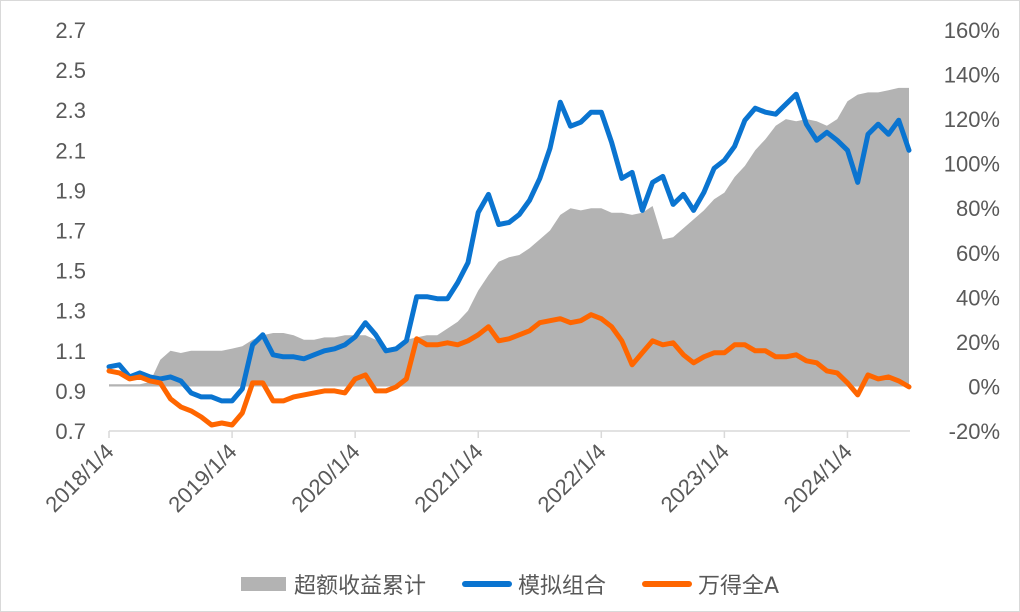  I want to click on x-tick-label: 2020/1/4, so click(325, 478).